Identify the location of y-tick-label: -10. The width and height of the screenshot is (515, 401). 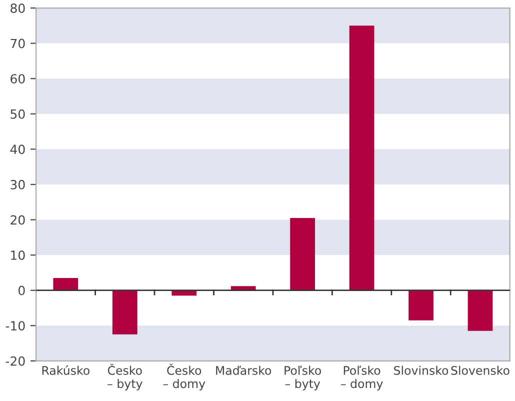
(15, 326).